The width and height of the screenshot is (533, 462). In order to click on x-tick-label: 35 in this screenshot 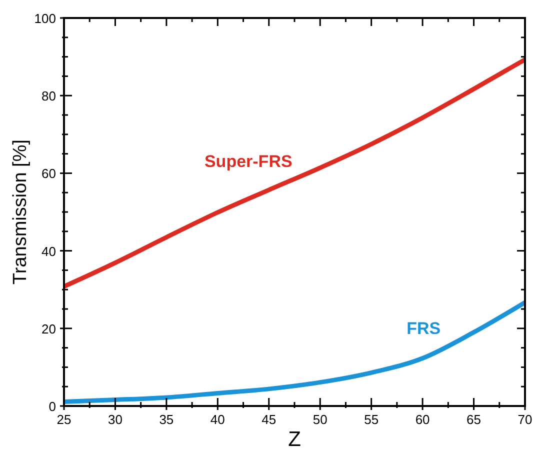, I will do `click(166, 419)`.